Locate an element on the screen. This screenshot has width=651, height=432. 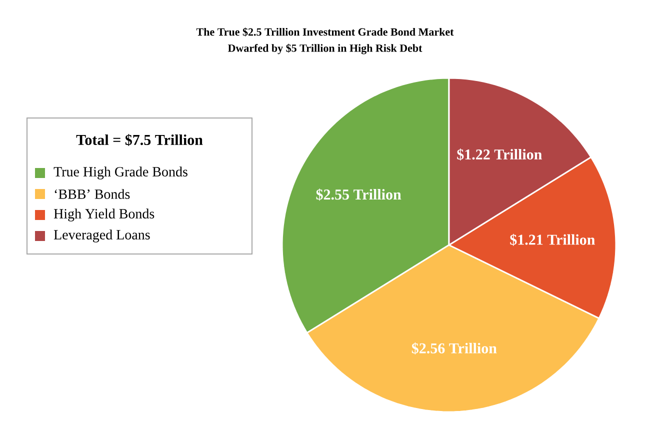
chart-title: The True $2.5 Trillion Investment Grade Bond Market is located at coordinates (325, 32).